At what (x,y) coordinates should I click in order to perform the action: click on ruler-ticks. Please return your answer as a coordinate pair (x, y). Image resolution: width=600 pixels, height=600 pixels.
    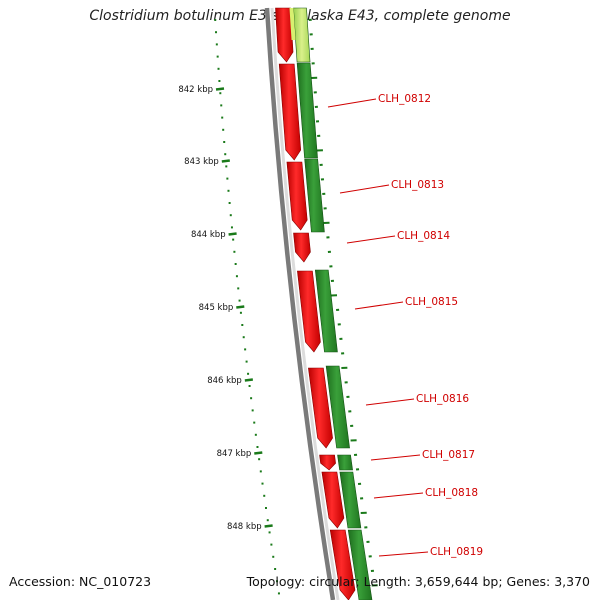
    Looking at the image, I should click on (247, 307).